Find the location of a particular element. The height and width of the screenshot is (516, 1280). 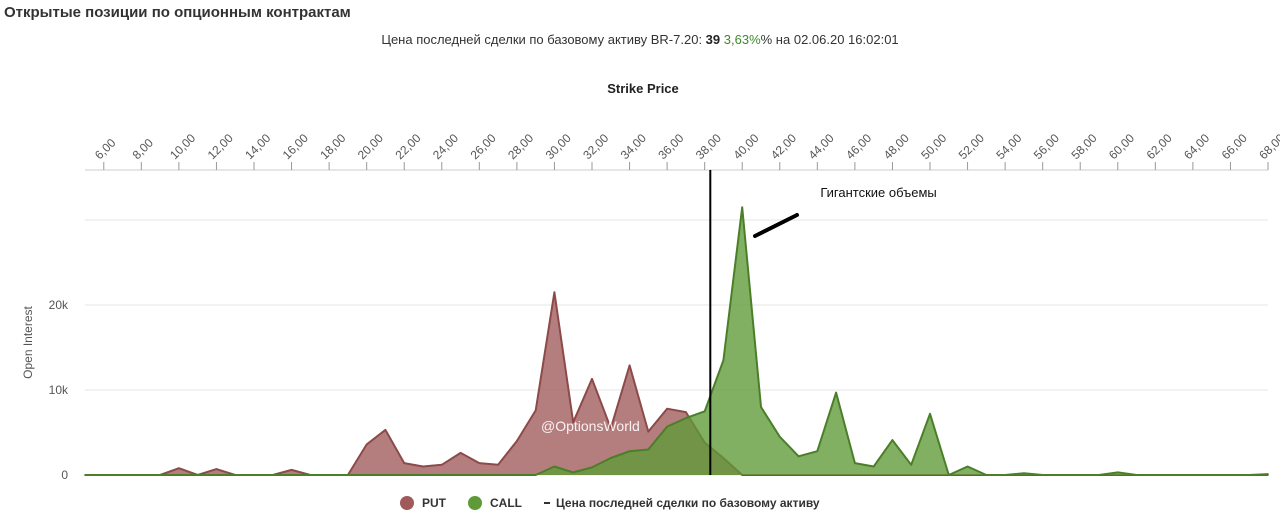

legend-put-label: PUT is located at coordinates (434, 503).